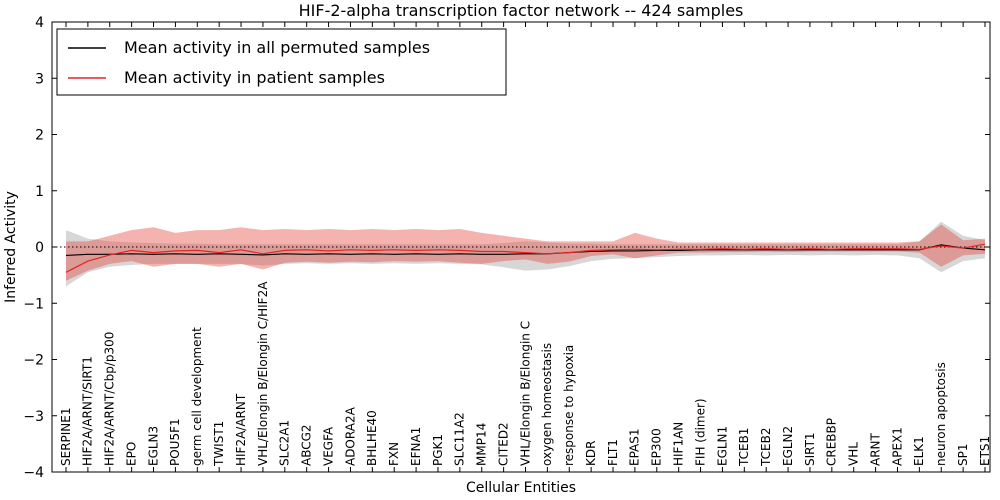 This screenshot has height=500, width=1000. I want to click on x-axis-label: Cellular Entities, so click(521, 488).